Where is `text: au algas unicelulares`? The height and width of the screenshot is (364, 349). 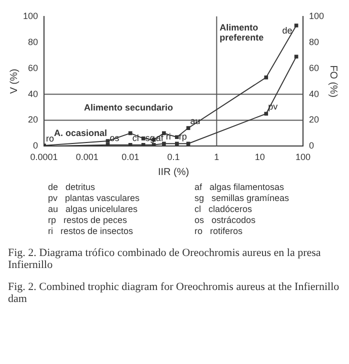 text: au algas unicelulares is located at coordinates (93, 209).